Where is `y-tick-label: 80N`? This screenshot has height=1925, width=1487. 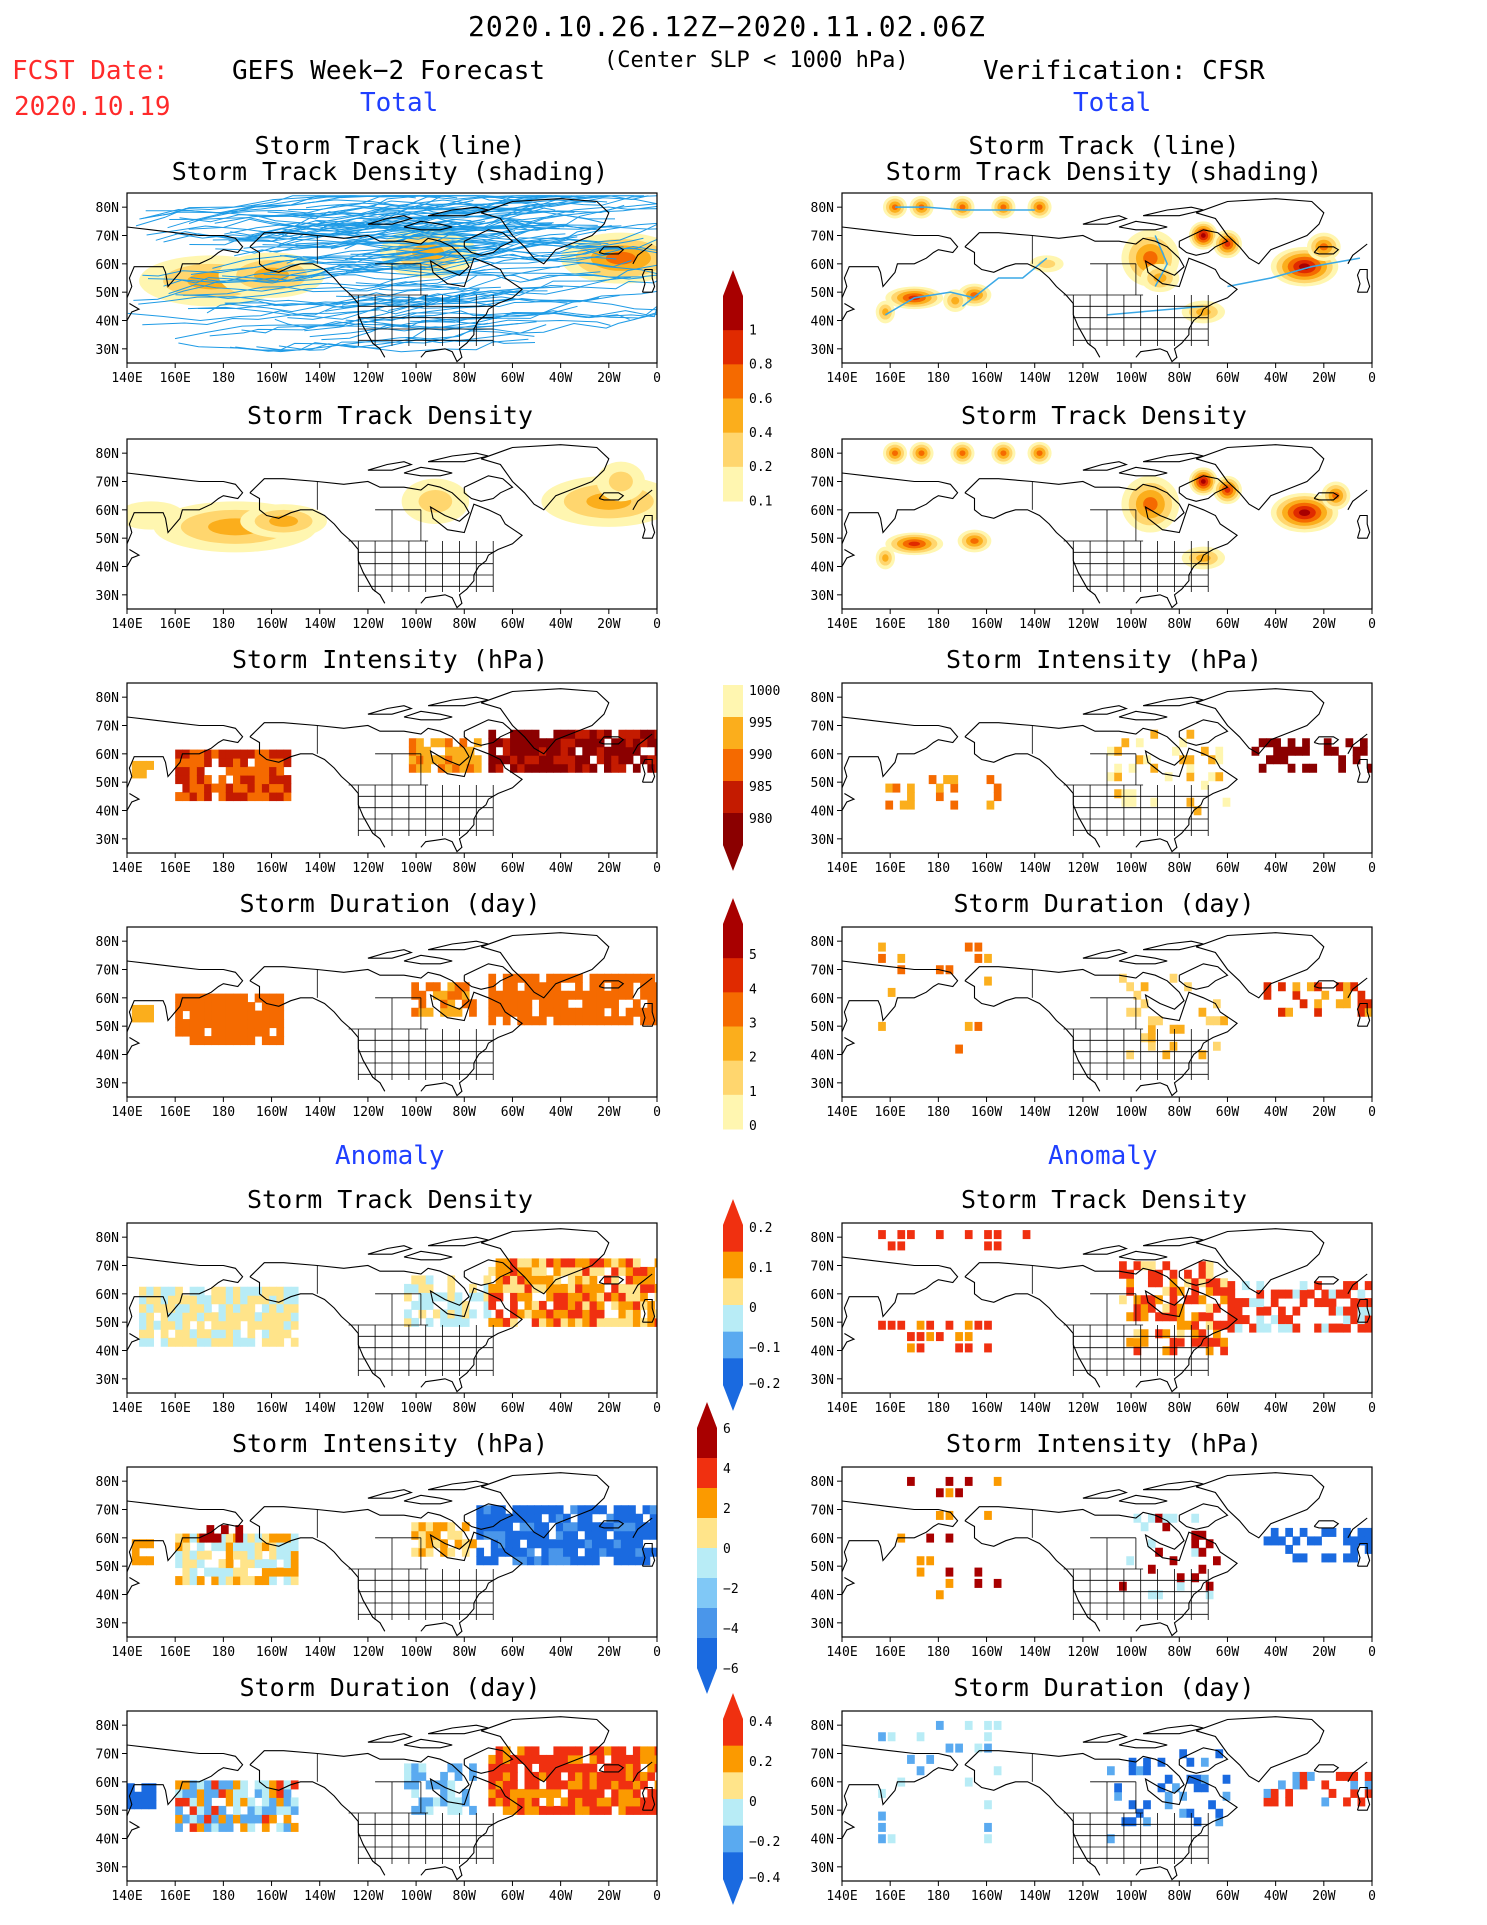 y-tick-label: 80N is located at coordinates (107, 1238).